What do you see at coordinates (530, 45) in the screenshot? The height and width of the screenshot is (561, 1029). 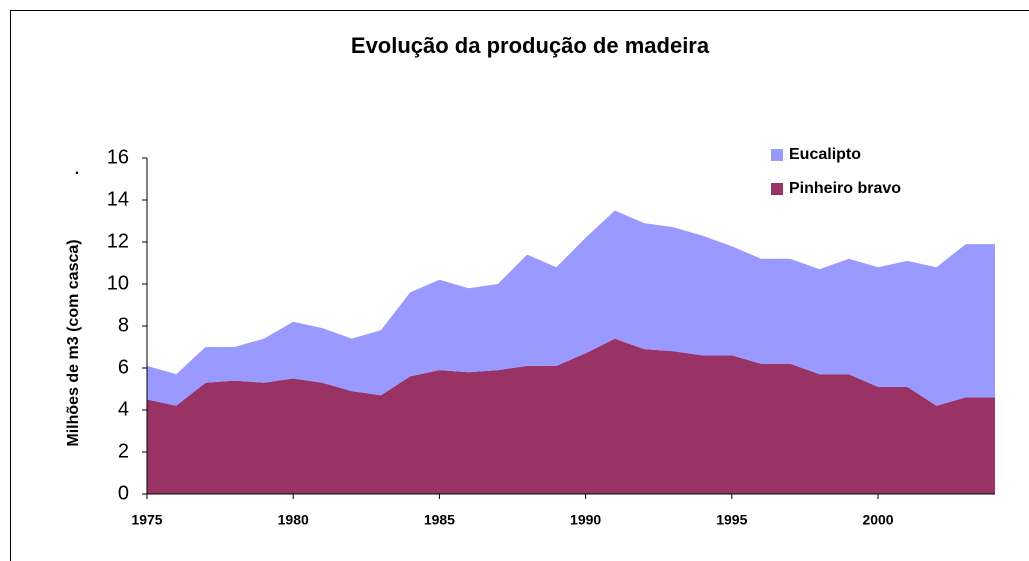 I see `chart-title: Evolução da produção de madeira` at bounding box center [530, 45].